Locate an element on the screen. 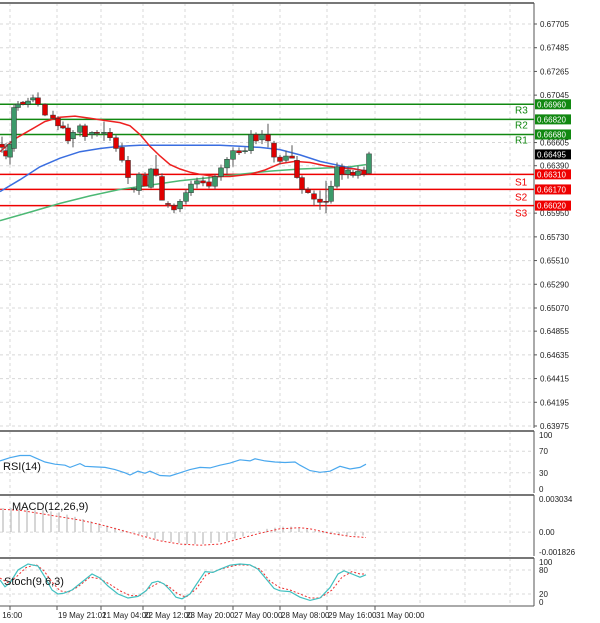 Image resolution: width=600 pixels, height=623 pixels. macd-panel: 0.003034 0.00 -0.001826 MACD(12,26,9) is located at coordinates (288, 525).